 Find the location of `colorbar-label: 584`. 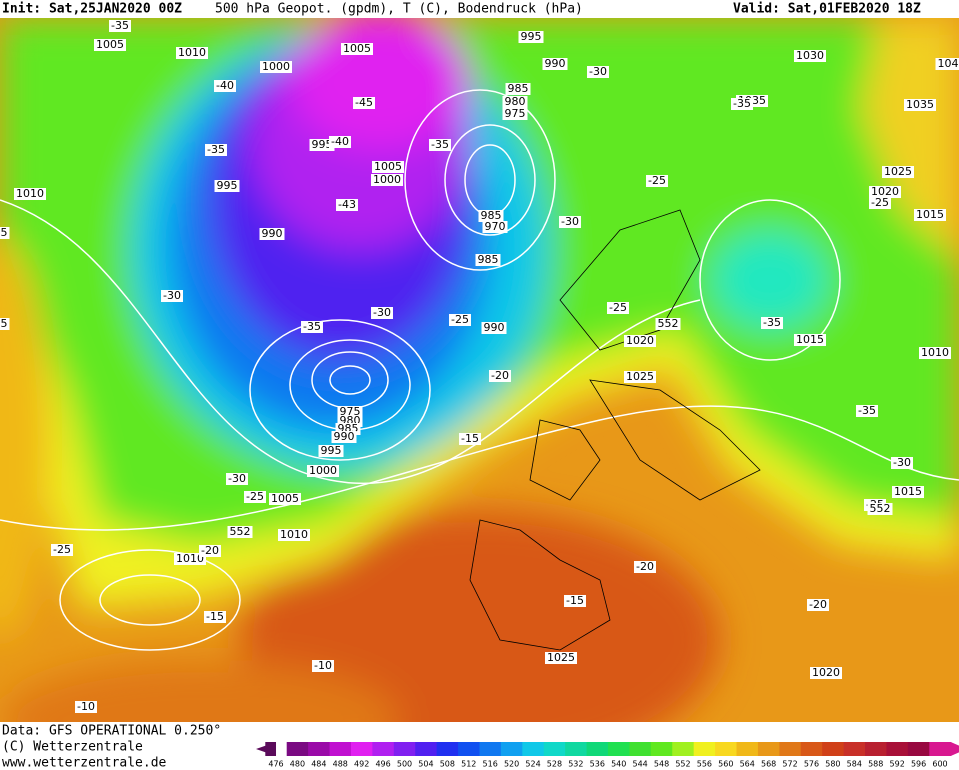

colorbar-label: 584 is located at coordinates (854, 764).